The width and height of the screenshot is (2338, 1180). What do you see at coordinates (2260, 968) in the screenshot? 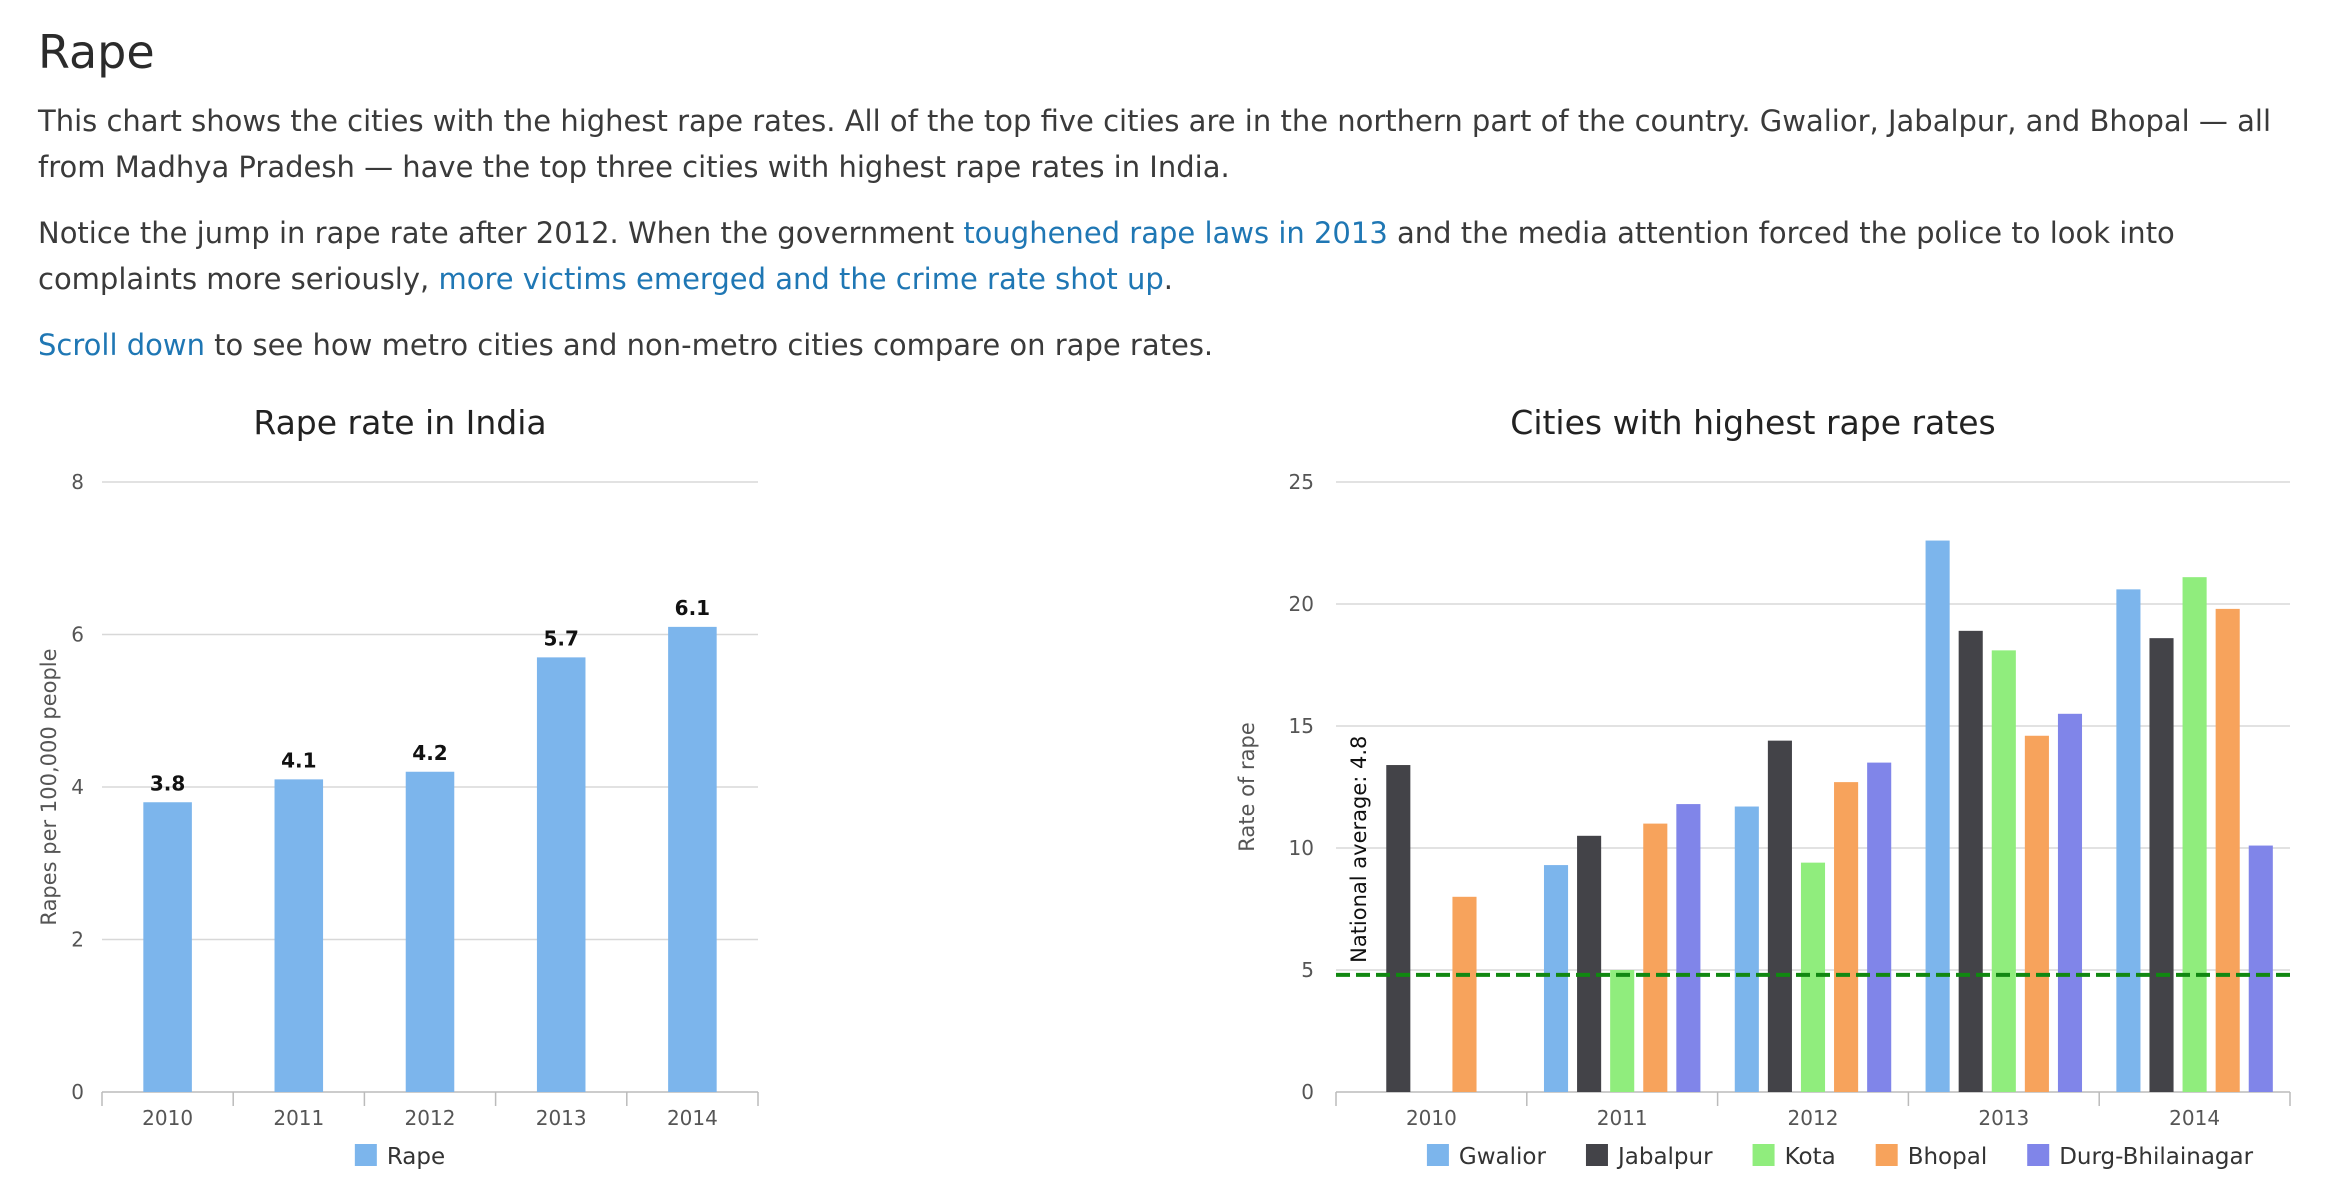
I see `bar-durg-bhilainagar-2014` at bounding box center [2260, 968].